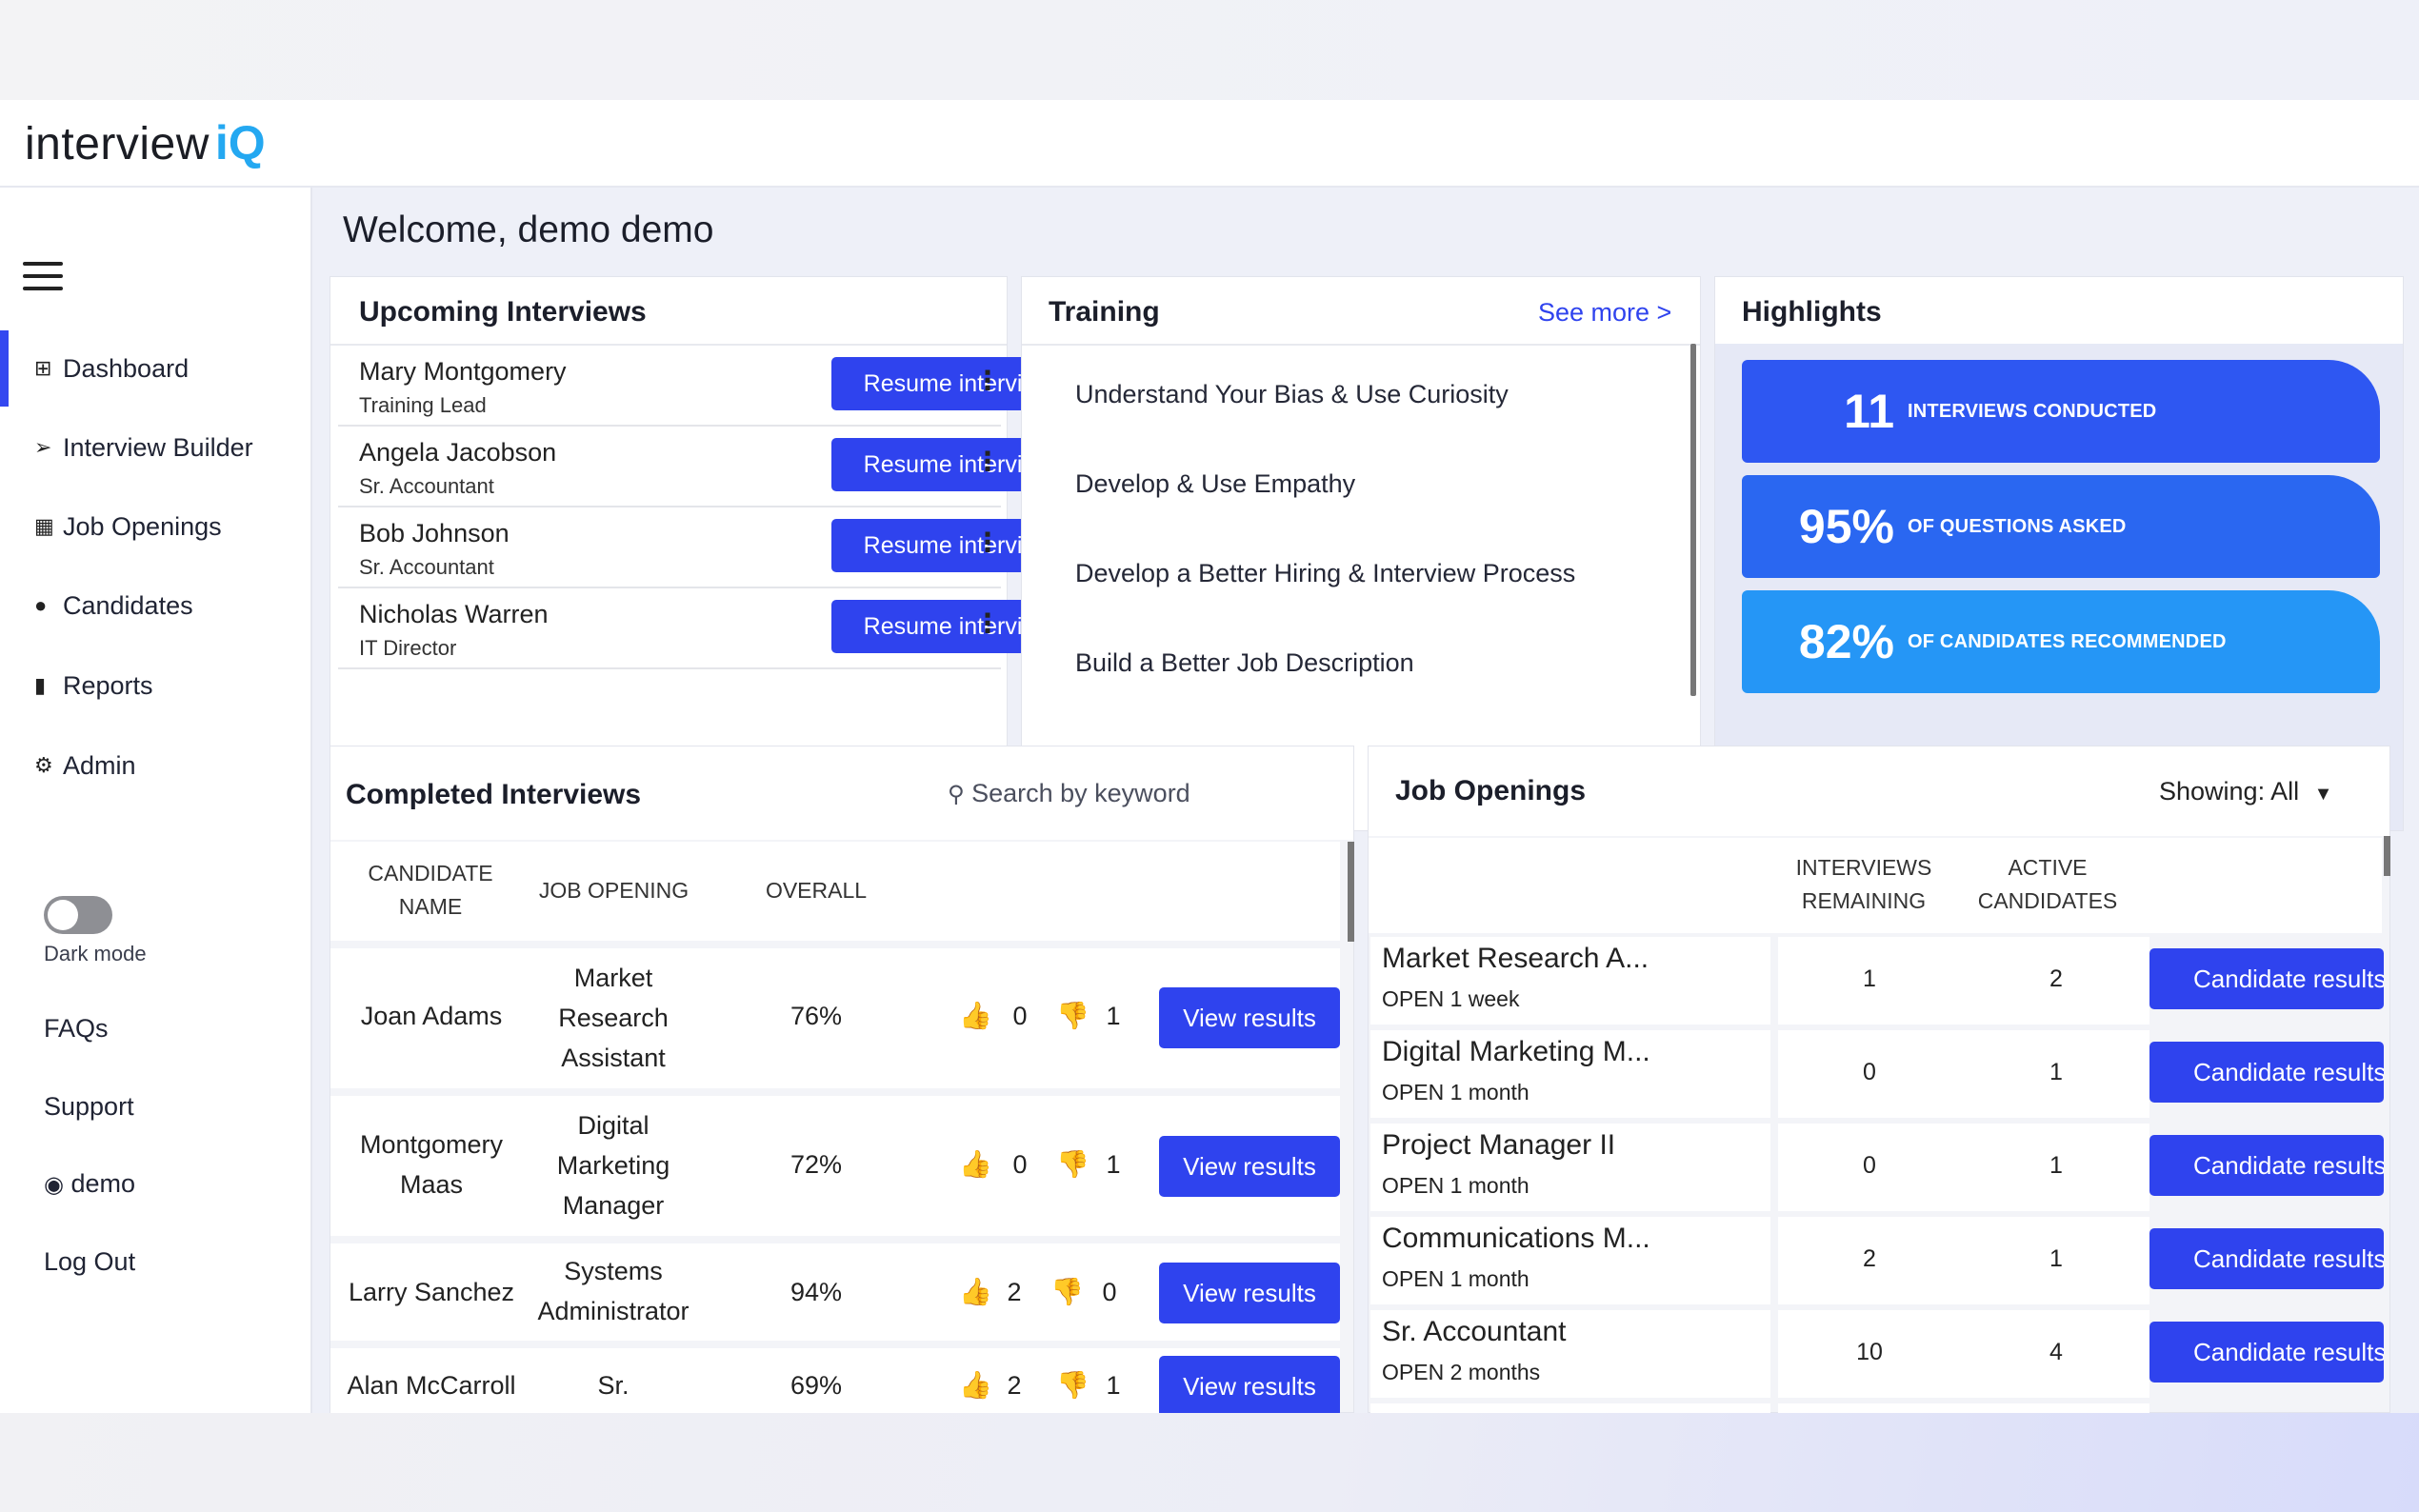 Image resolution: width=2419 pixels, height=1512 pixels. I want to click on candidate-role: Sr. Accountant, so click(426, 567).